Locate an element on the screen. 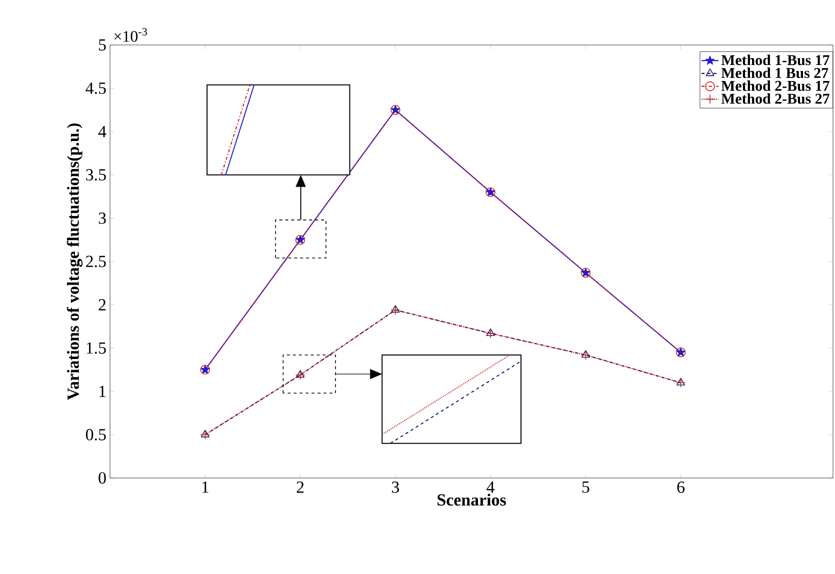 The image size is (835, 574). legend-label: Method 1 Bus 27 is located at coordinates (774, 73).